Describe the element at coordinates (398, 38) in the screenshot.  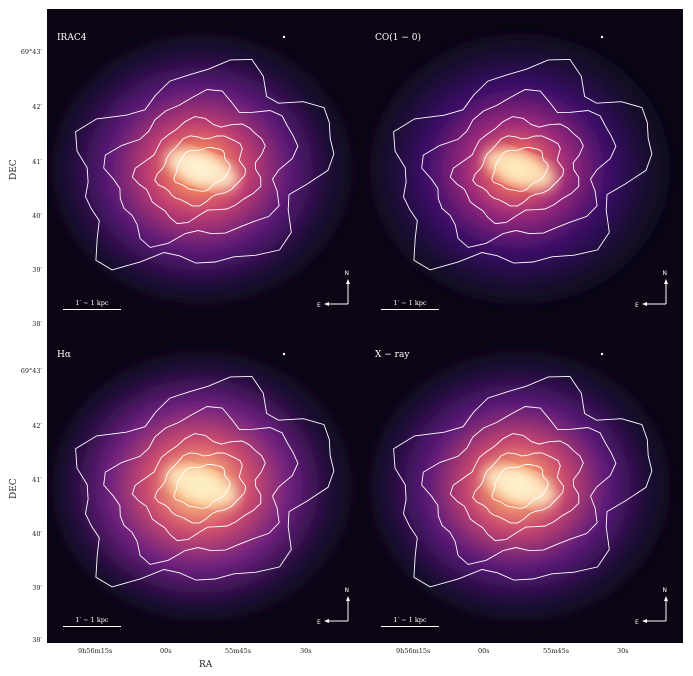
I see `panel-label: CO(1 − 0)` at that location.